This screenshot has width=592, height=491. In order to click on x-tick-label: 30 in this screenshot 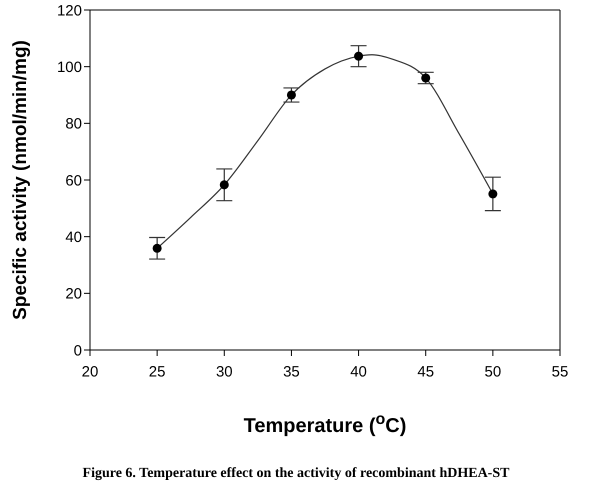, I will do `click(224, 372)`.